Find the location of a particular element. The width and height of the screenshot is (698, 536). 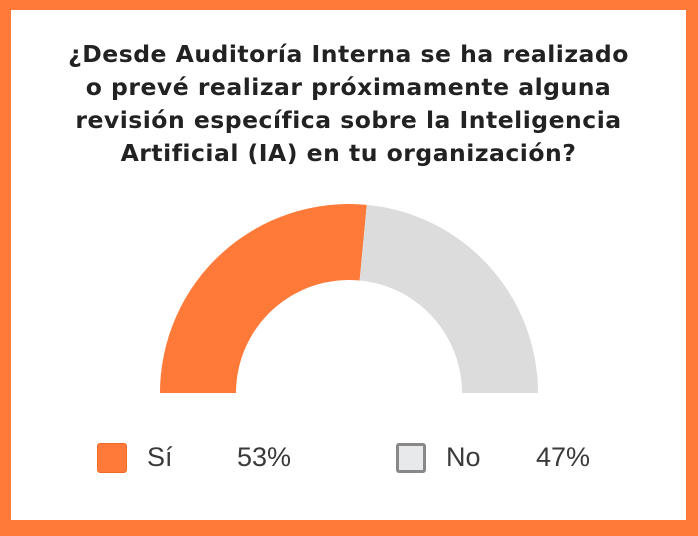

legend-label-no: No is located at coordinates (463, 457).